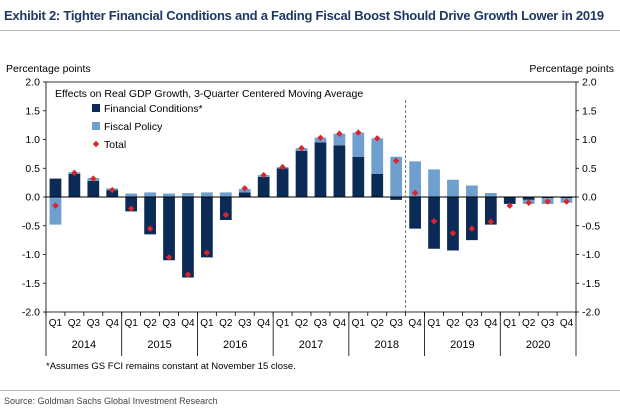 The height and width of the screenshot is (413, 620). I want to click on y-axis-label-left: Percentage points, so click(48, 69).